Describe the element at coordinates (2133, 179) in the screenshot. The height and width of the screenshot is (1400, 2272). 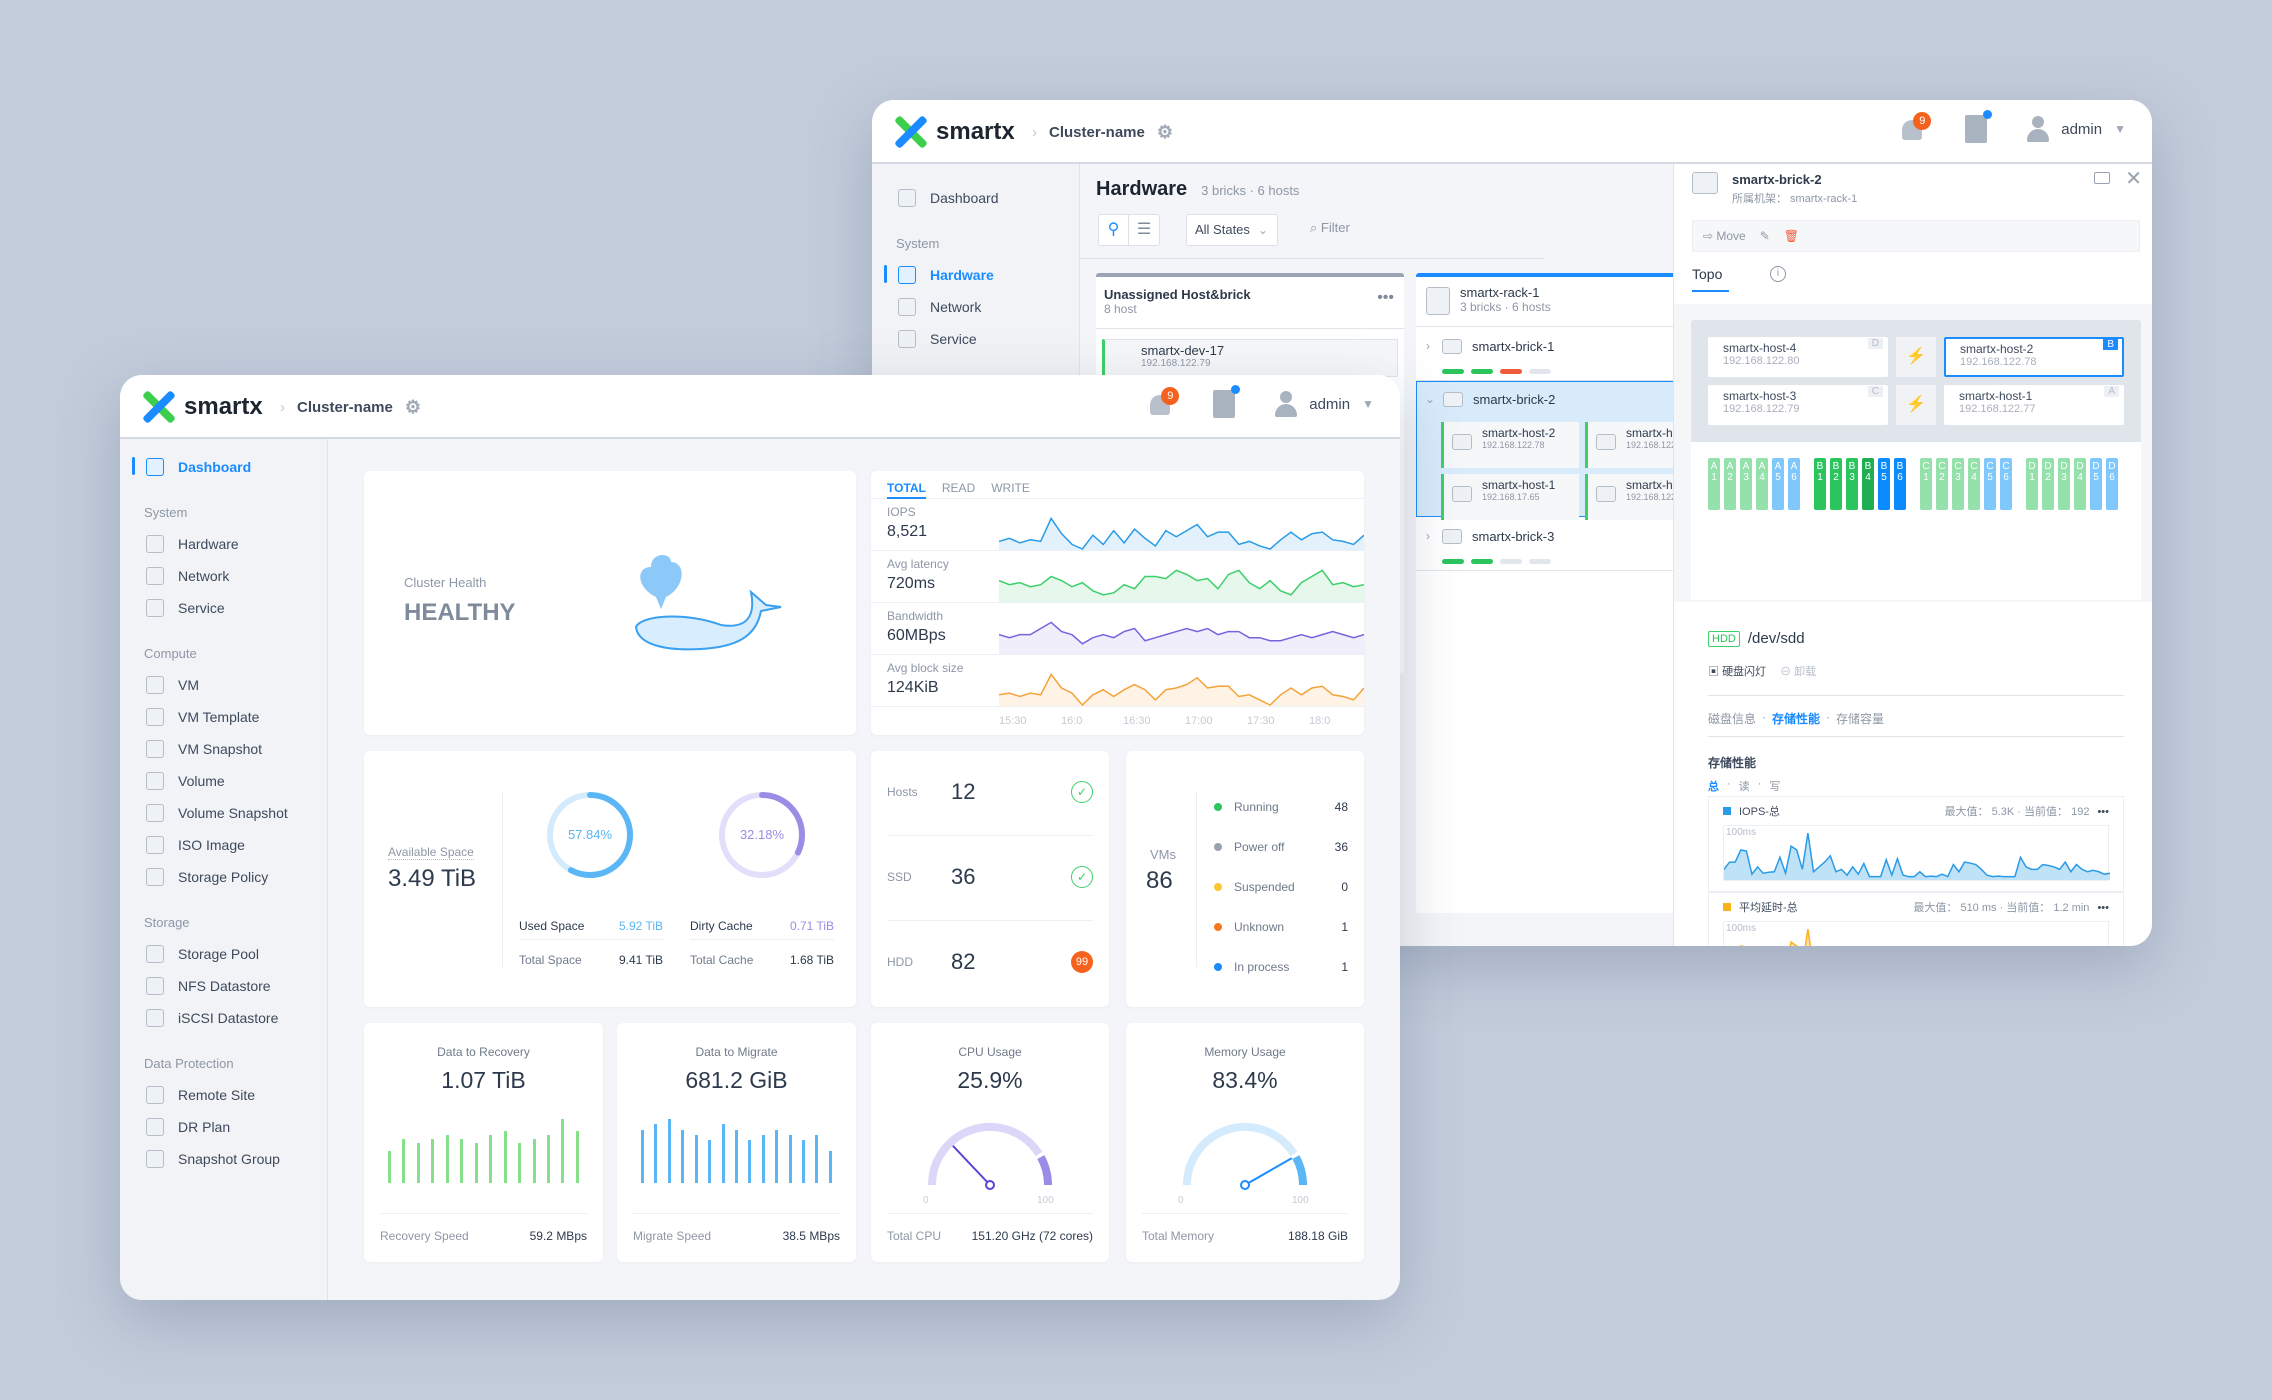
I see `close-icon: ✕` at that location.